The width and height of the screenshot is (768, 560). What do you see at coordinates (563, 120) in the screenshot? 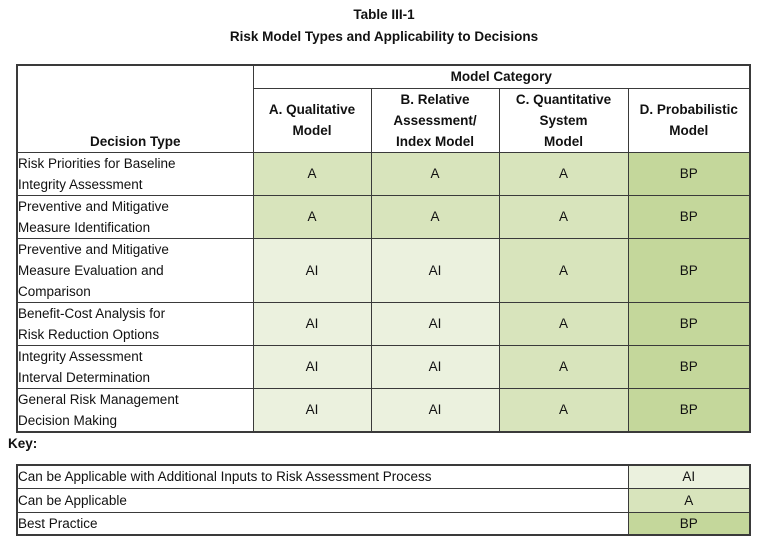
I see `column-header-quantitative: C. Quantitative System Model` at bounding box center [563, 120].